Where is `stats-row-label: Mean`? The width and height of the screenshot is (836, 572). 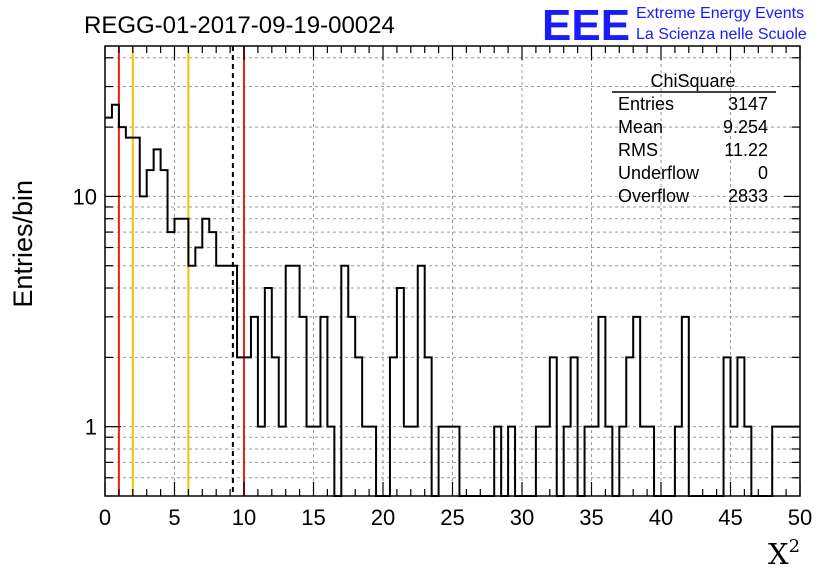 stats-row-label: Mean is located at coordinates (640, 127).